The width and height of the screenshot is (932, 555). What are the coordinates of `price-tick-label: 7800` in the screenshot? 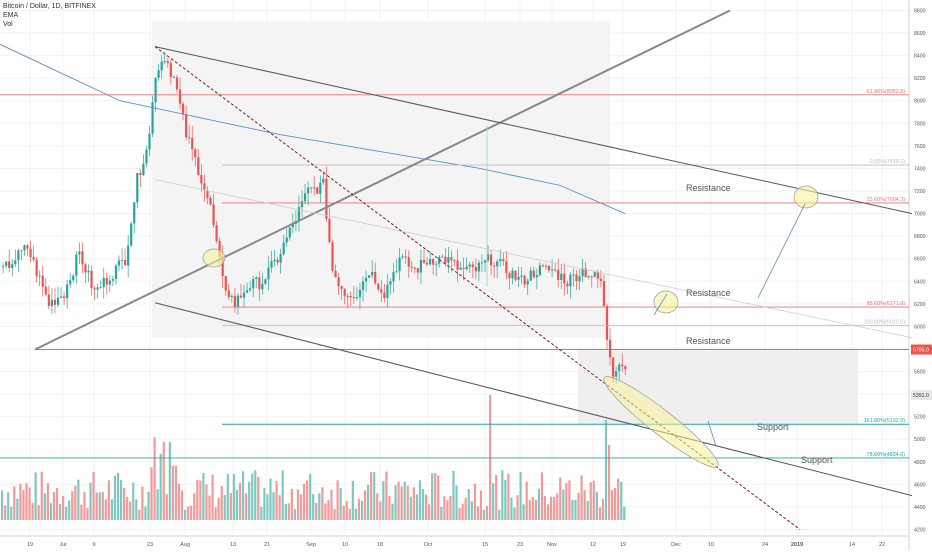 It's located at (920, 124).